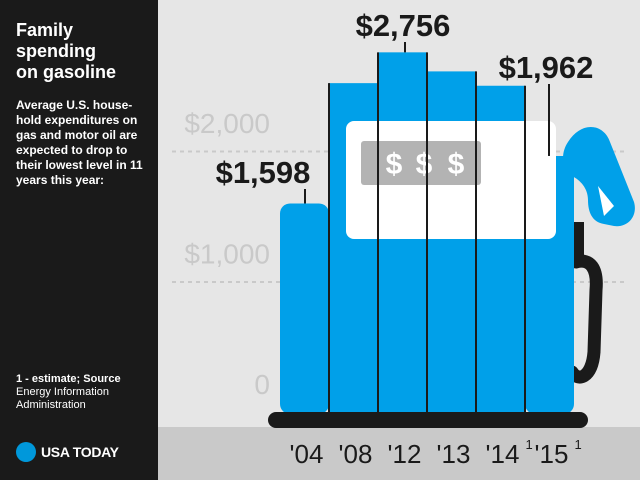 This screenshot has height=480, width=640. I want to click on pump-base, so click(428, 420).